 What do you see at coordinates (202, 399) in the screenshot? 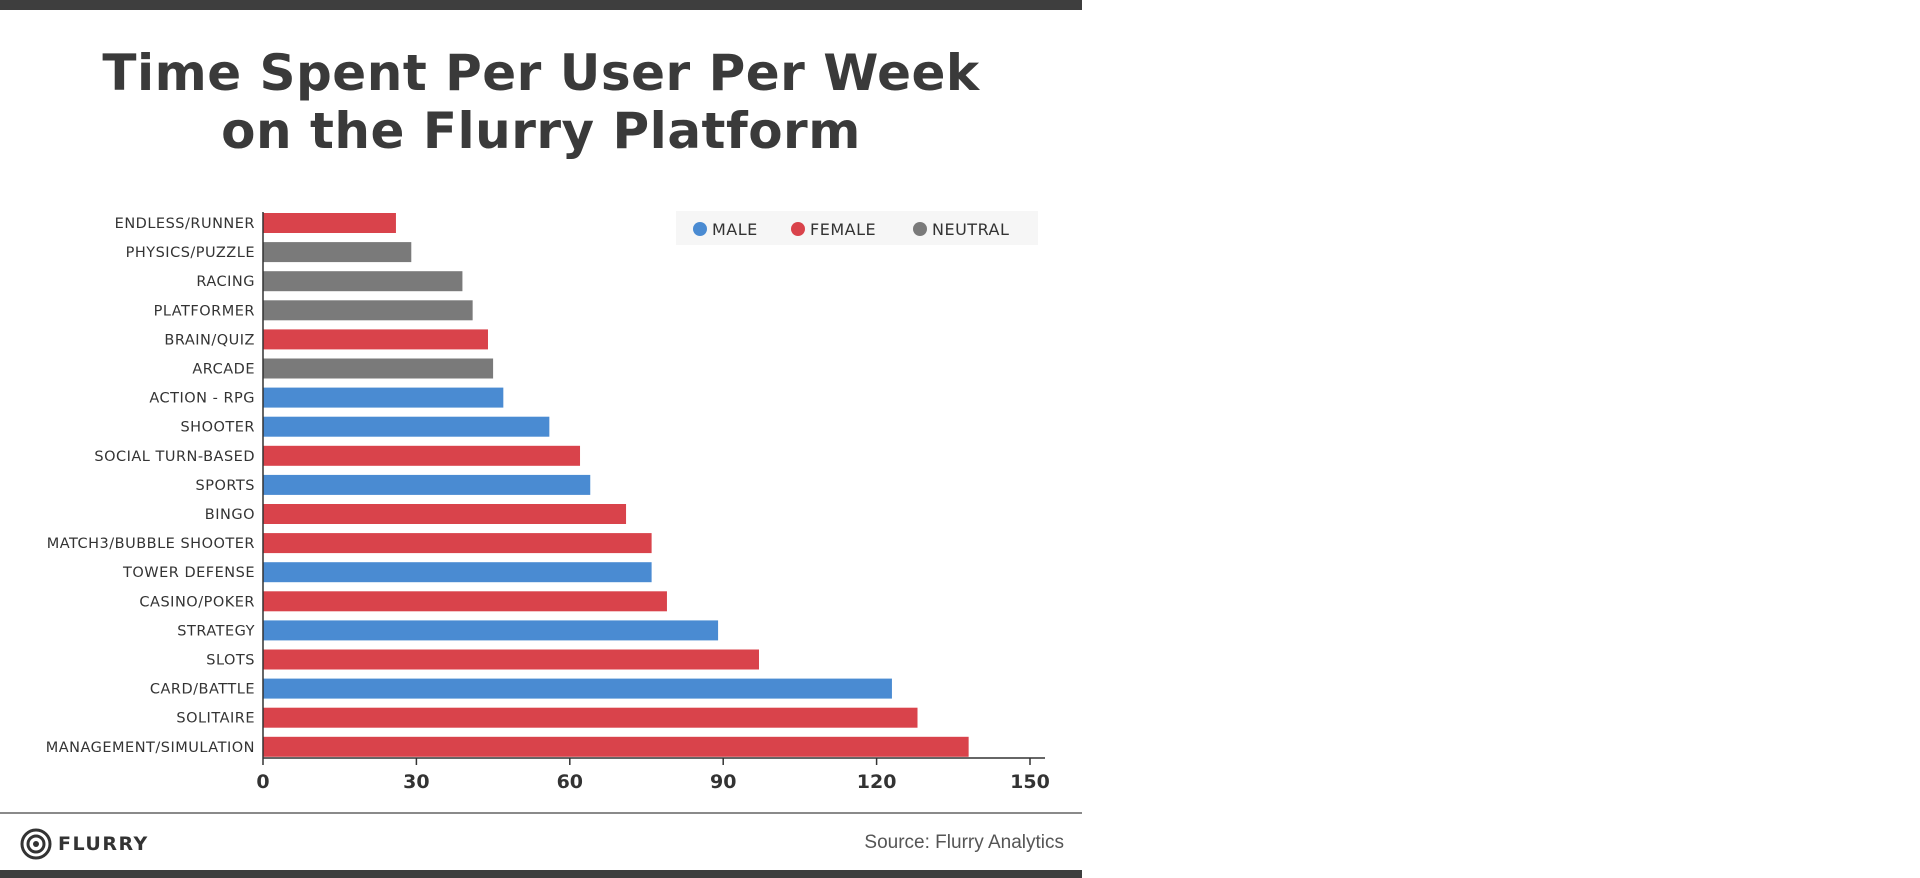
I see `category-label-action-rpg: ACTION - RPG` at bounding box center [202, 399].